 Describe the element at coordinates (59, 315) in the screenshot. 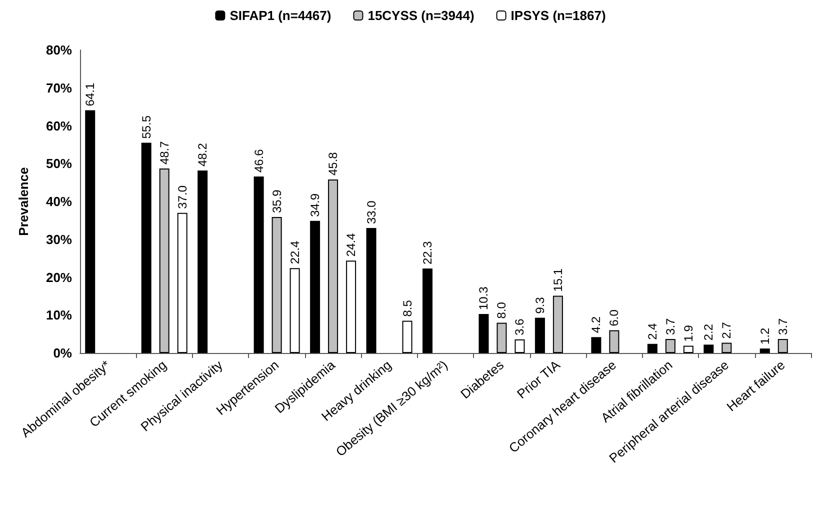

I see `y-tick-label: 10%` at that location.